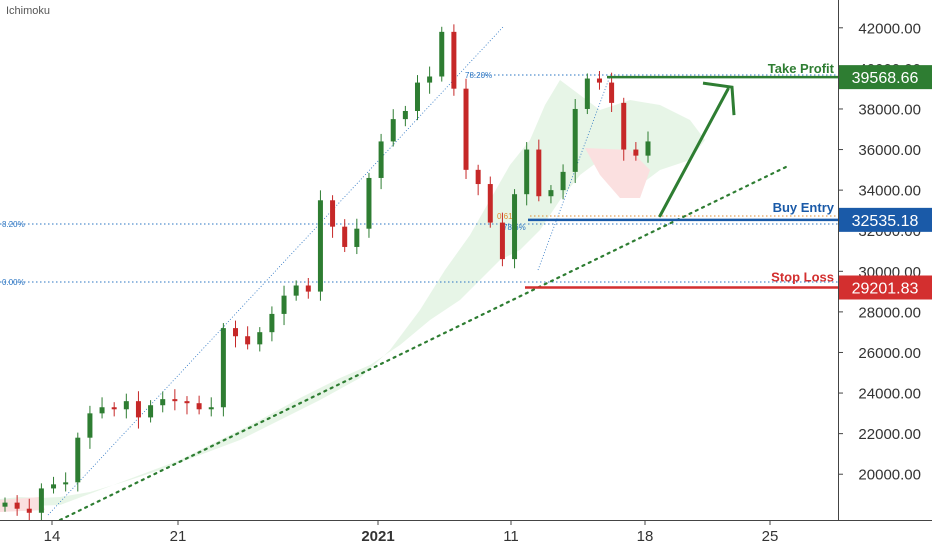  Describe the element at coordinates (511, 536) in the screenshot. I see `x-tick-label: 11` at that location.